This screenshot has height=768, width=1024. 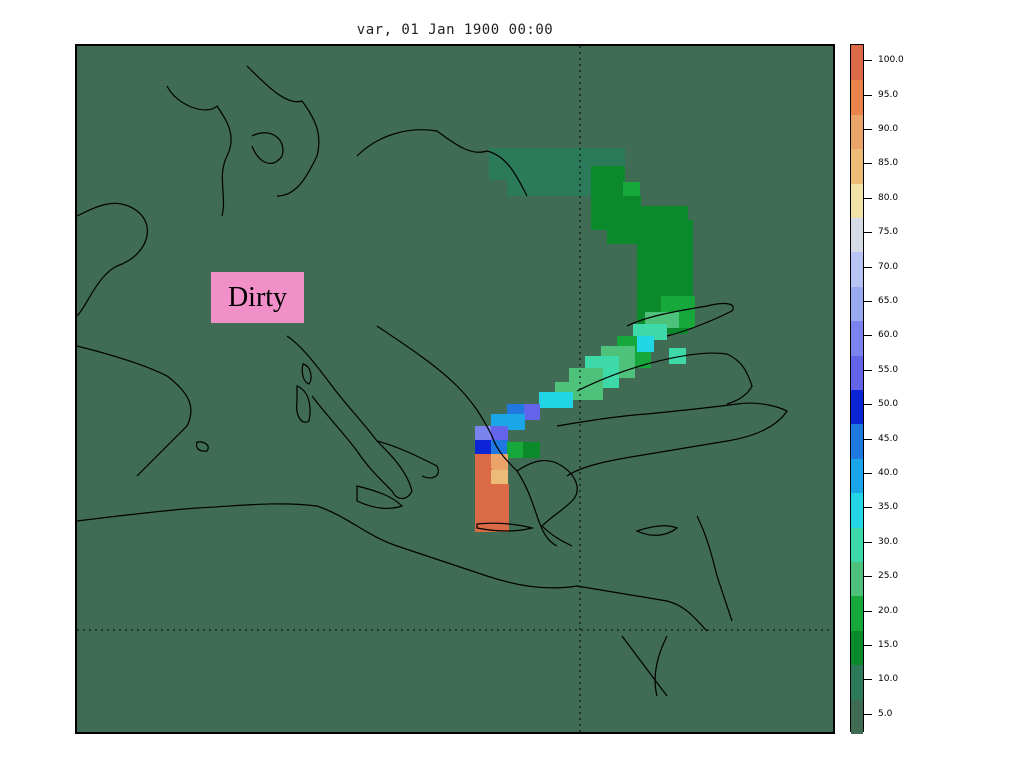 I want to click on colorbar-label: 60.0, so click(x=888, y=335).